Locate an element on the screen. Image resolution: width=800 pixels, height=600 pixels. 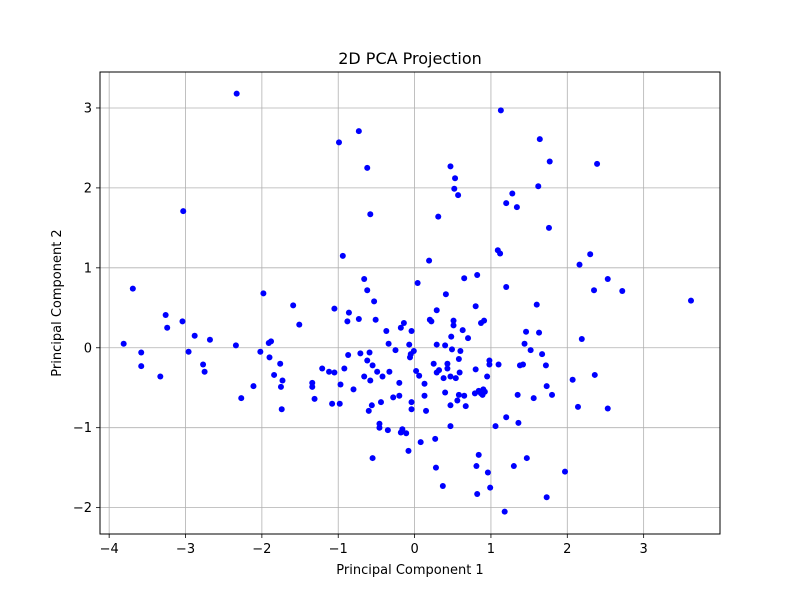
y-axis-ticks: −2 −1 0 1 2 3 is located at coordinates (86, 308).